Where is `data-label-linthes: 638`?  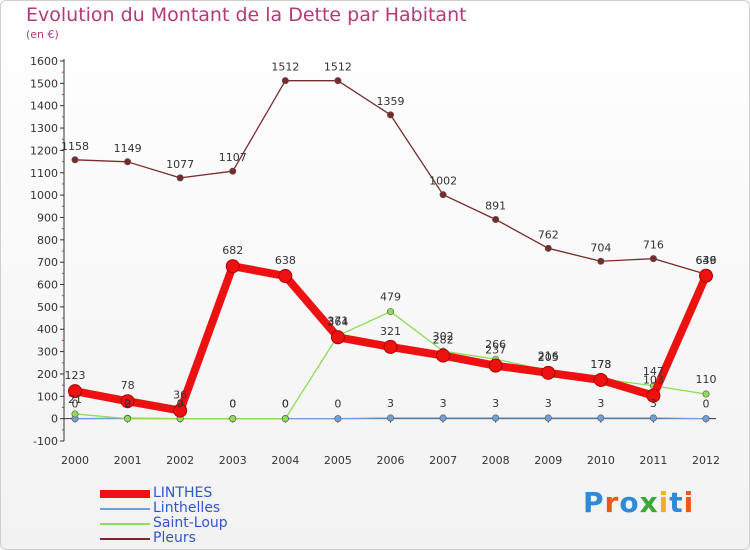
data-label-linthes: 638 is located at coordinates (285, 260).